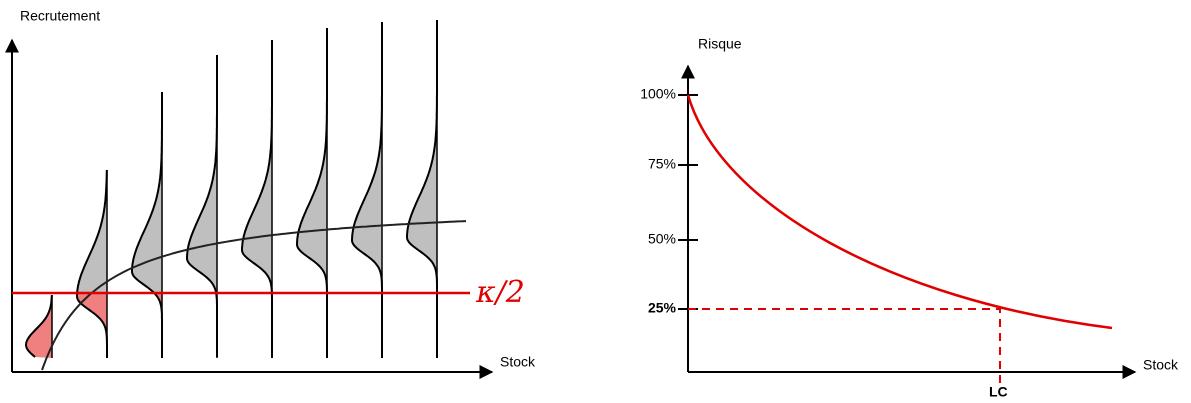  What do you see at coordinates (60, 16) in the screenshot?
I see `y-axis-label: Recrutement` at bounding box center [60, 16].